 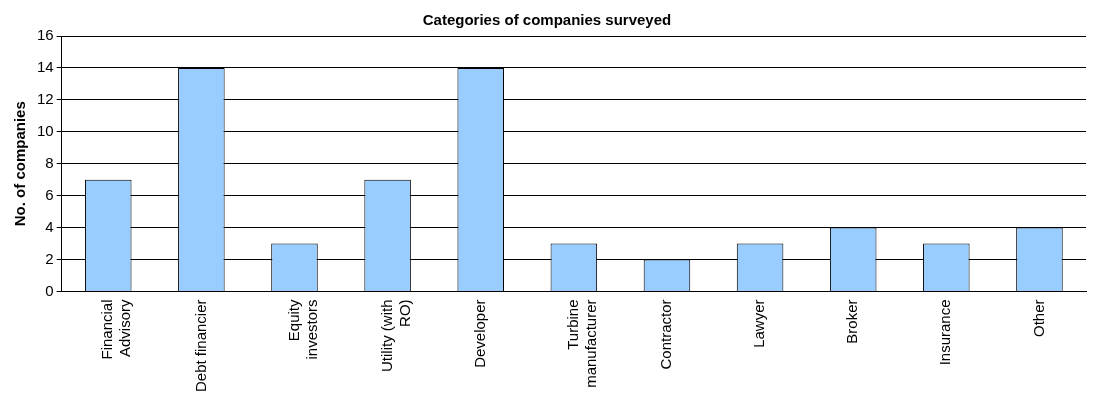 I want to click on y-tick-label: 10, so click(x=45, y=130).